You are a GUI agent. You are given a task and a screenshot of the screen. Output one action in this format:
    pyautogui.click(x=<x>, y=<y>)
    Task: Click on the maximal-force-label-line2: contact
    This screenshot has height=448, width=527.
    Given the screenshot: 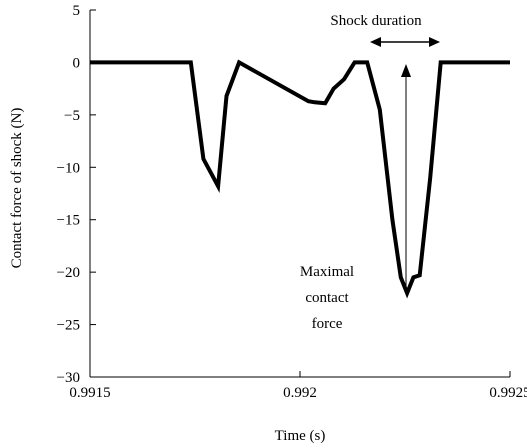 What is the action you would take?
    pyautogui.click(x=327, y=298)
    